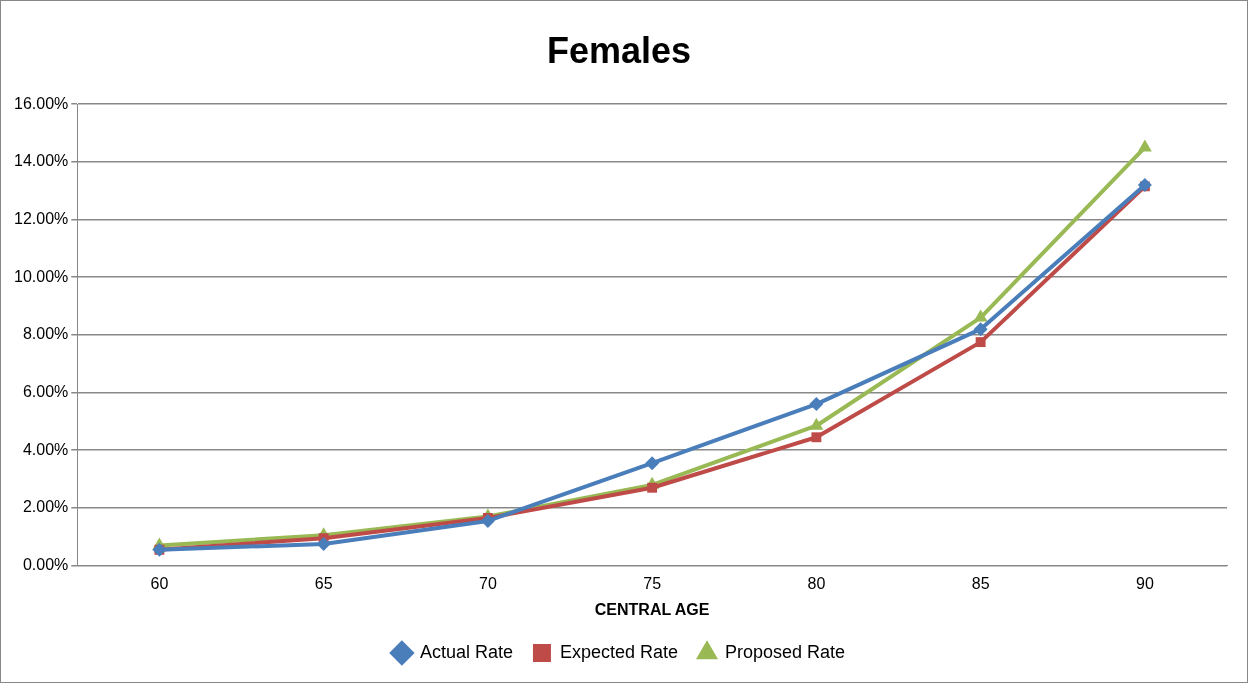  Describe the element at coordinates (466, 651) in the screenshot. I see `legend-label: Actual Rate` at that location.